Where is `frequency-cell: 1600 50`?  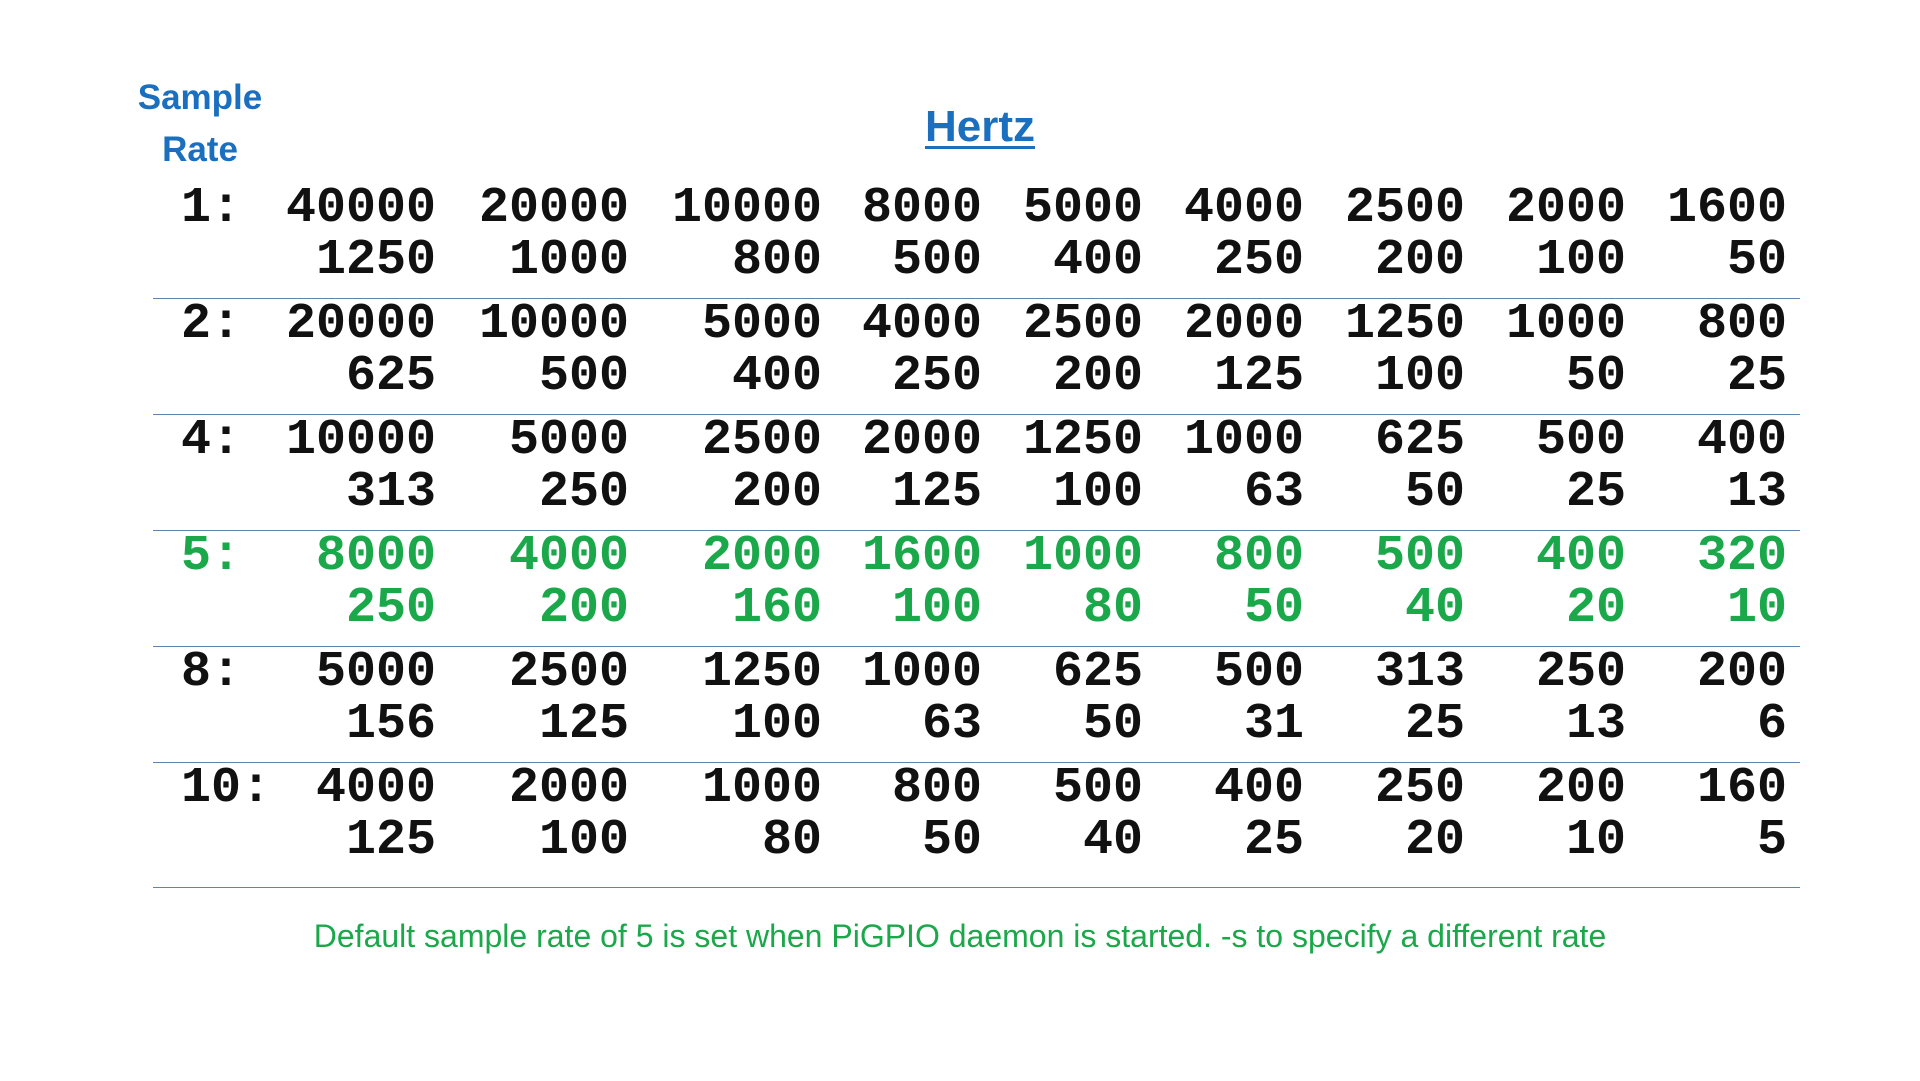 frequency-cell: 1600 50 is located at coordinates (1727, 235).